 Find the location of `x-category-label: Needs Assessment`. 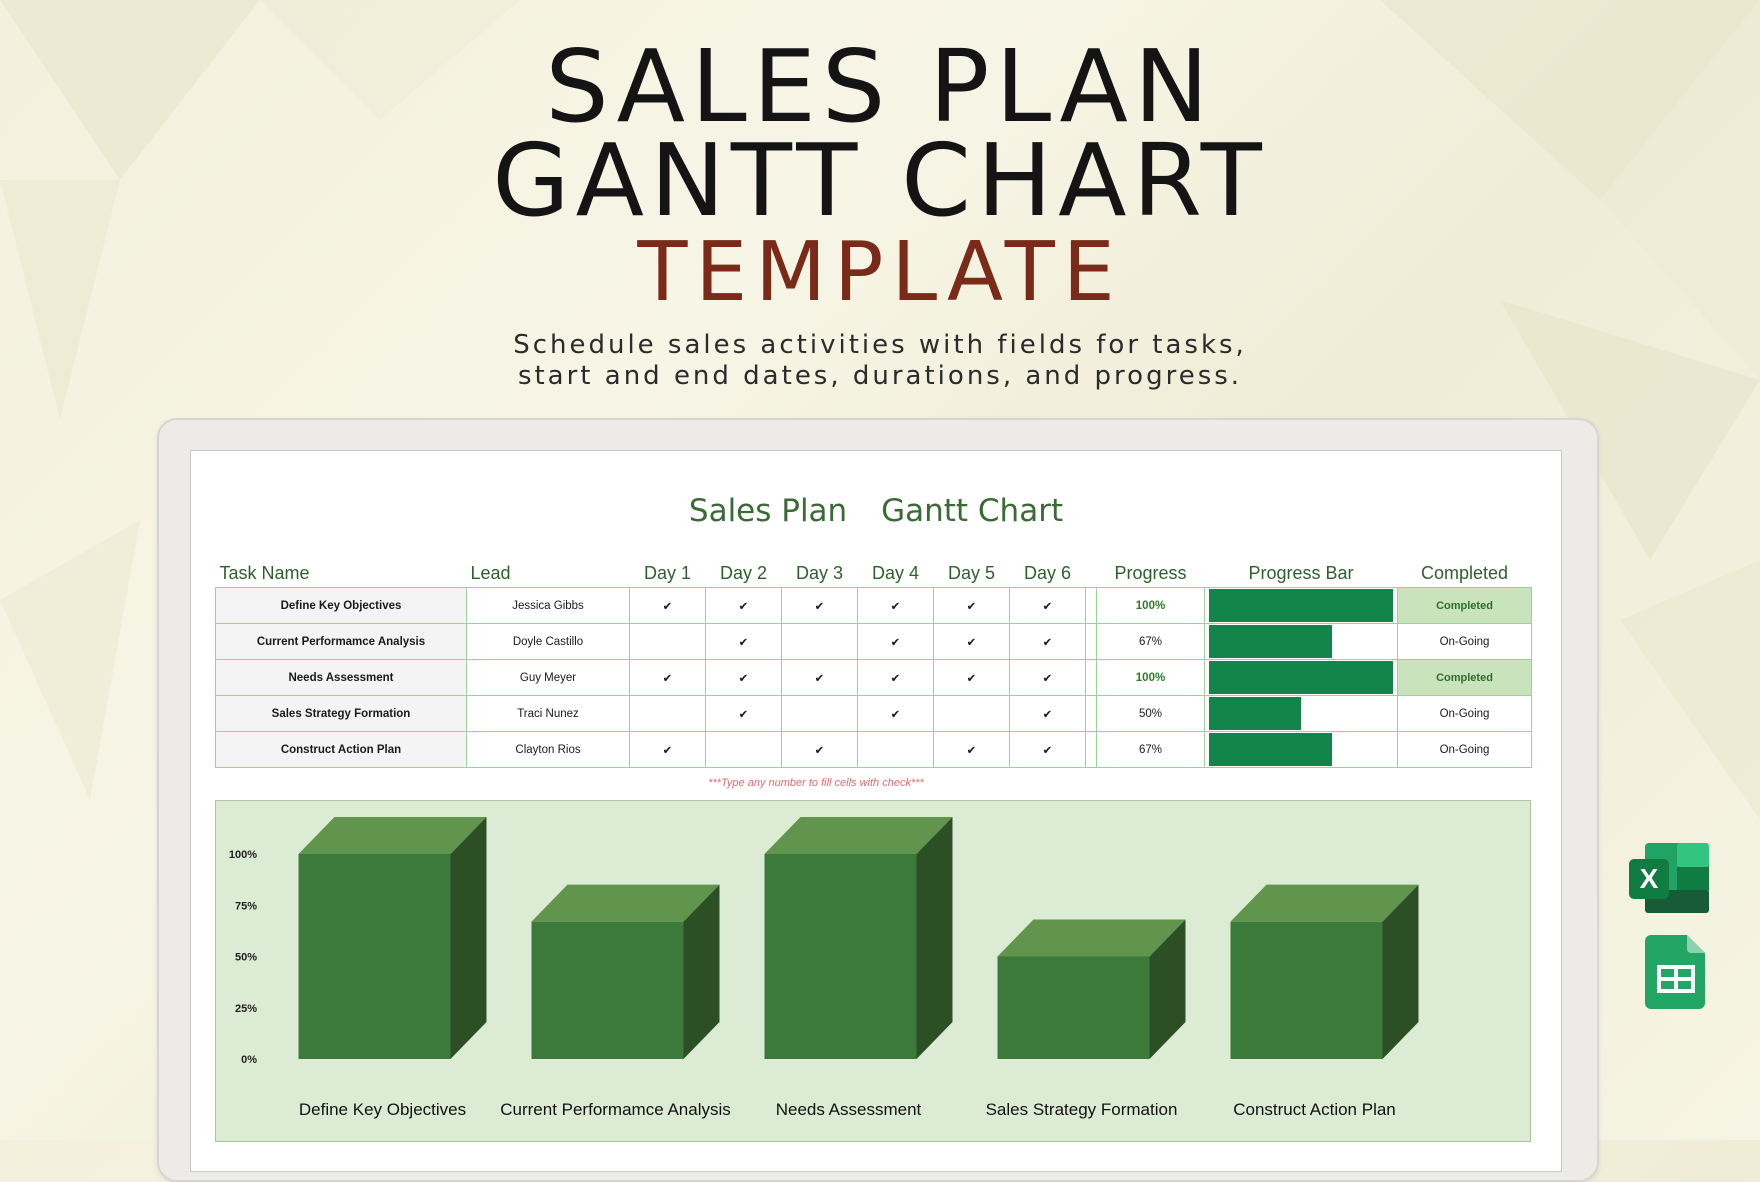

x-category-label: Needs Assessment is located at coordinates (849, 1109).